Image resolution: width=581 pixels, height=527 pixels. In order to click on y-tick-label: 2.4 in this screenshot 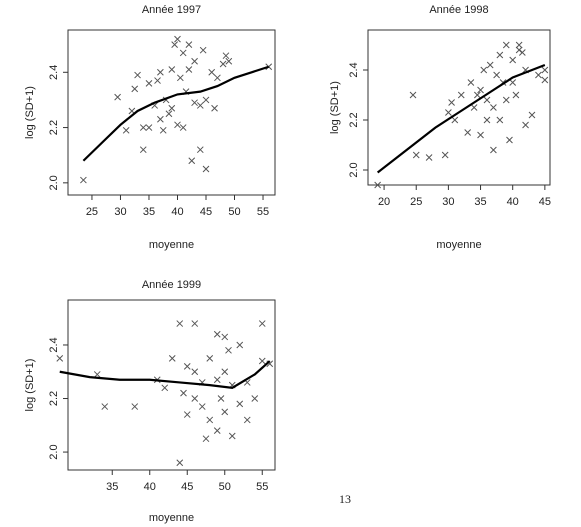, I will do `click(354, 69)`.